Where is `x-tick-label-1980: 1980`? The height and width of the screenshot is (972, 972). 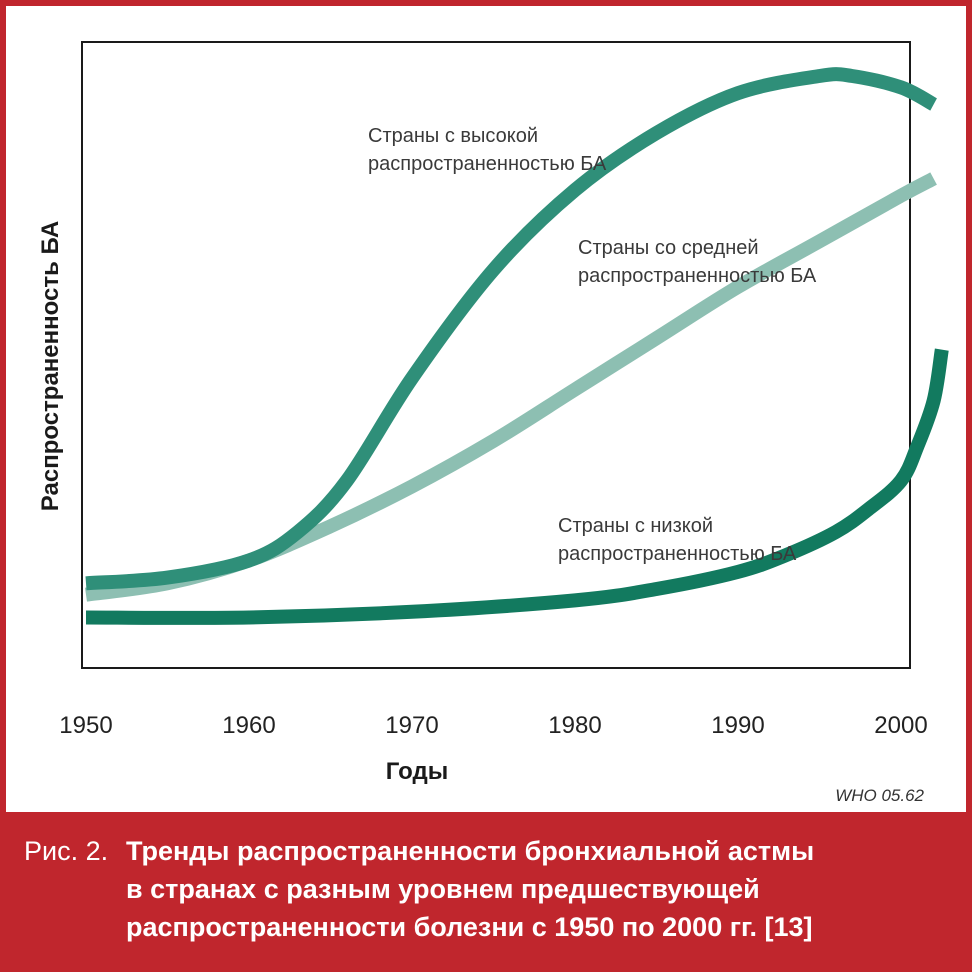 x-tick-label-1980: 1980 is located at coordinates (574, 725).